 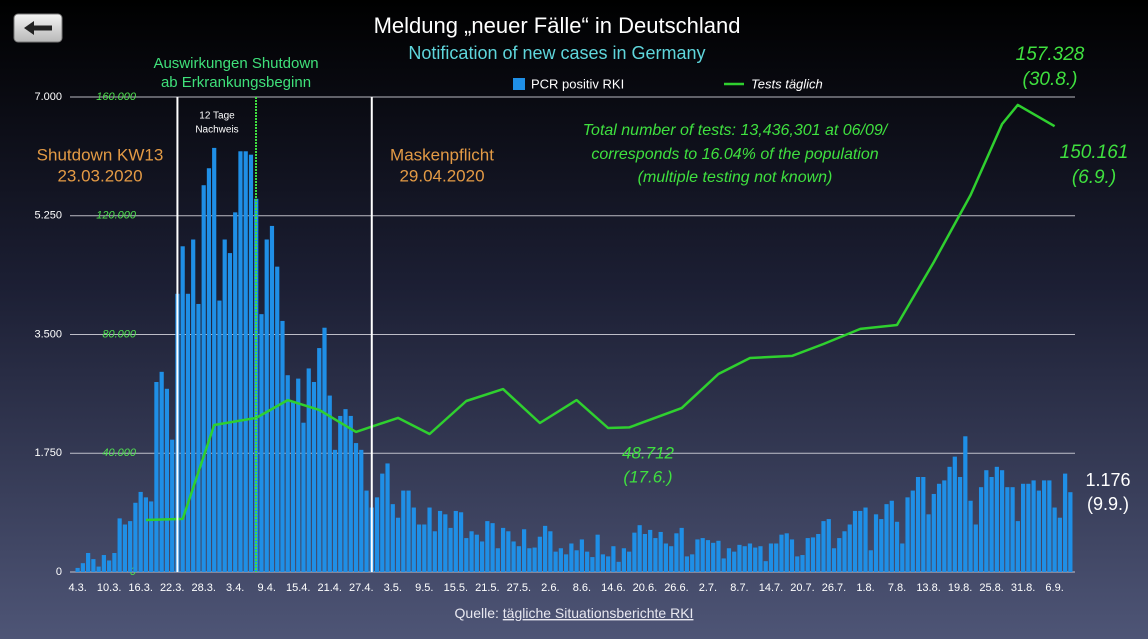 I want to click on x-tick-label: 21.5., so click(x=487, y=588).